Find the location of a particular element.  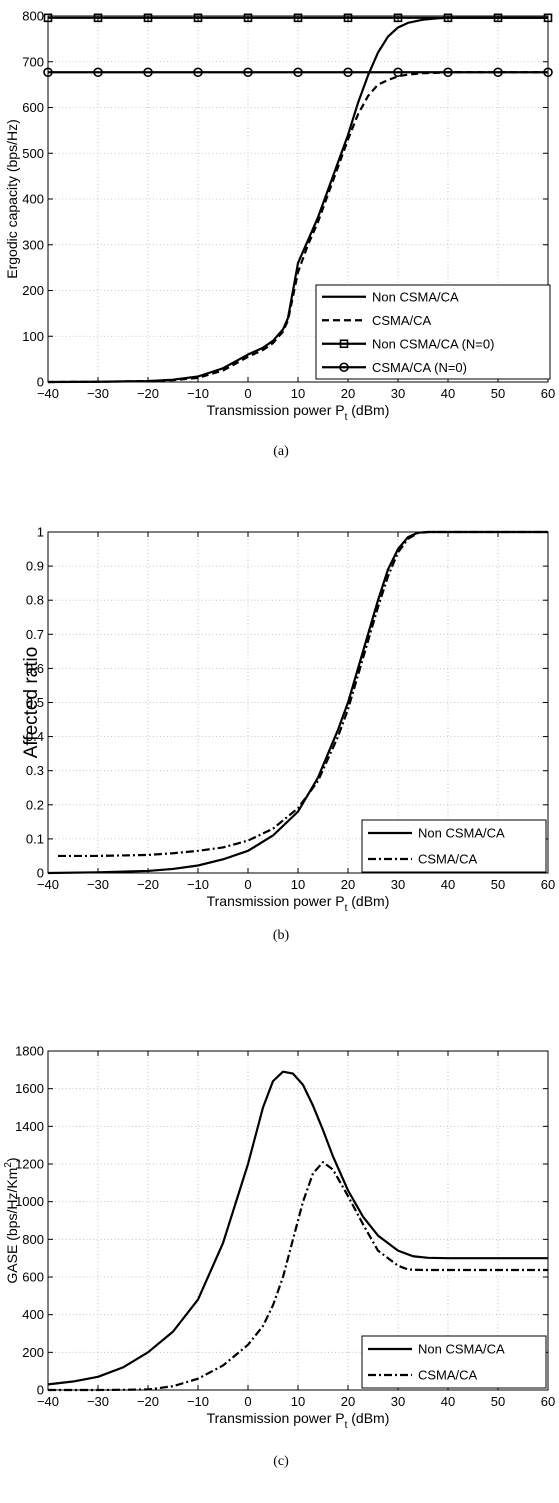

legend: Non CSMA/CA CSMA/CA is located at coordinates (454, 846).